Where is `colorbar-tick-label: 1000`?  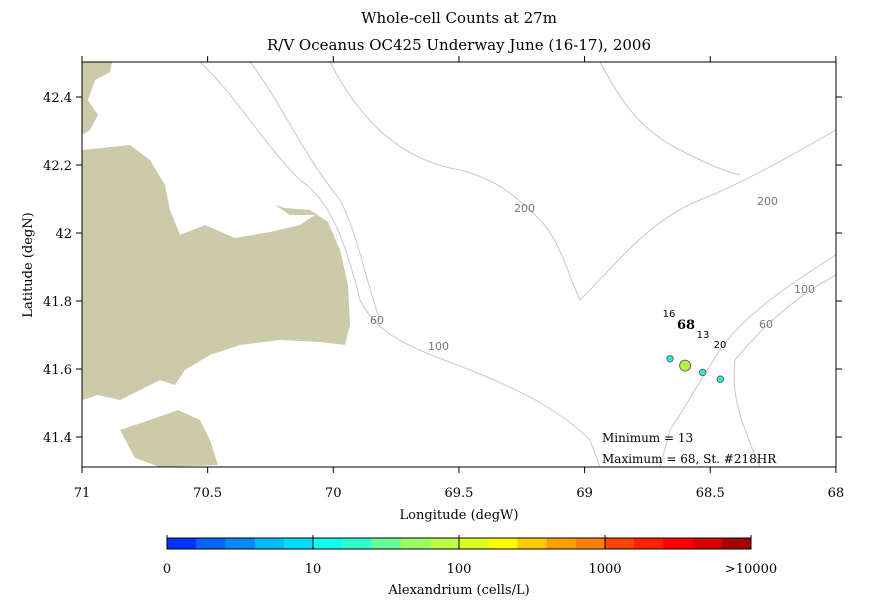 colorbar-tick-label: 1000 is located at coordinates (604, 569).